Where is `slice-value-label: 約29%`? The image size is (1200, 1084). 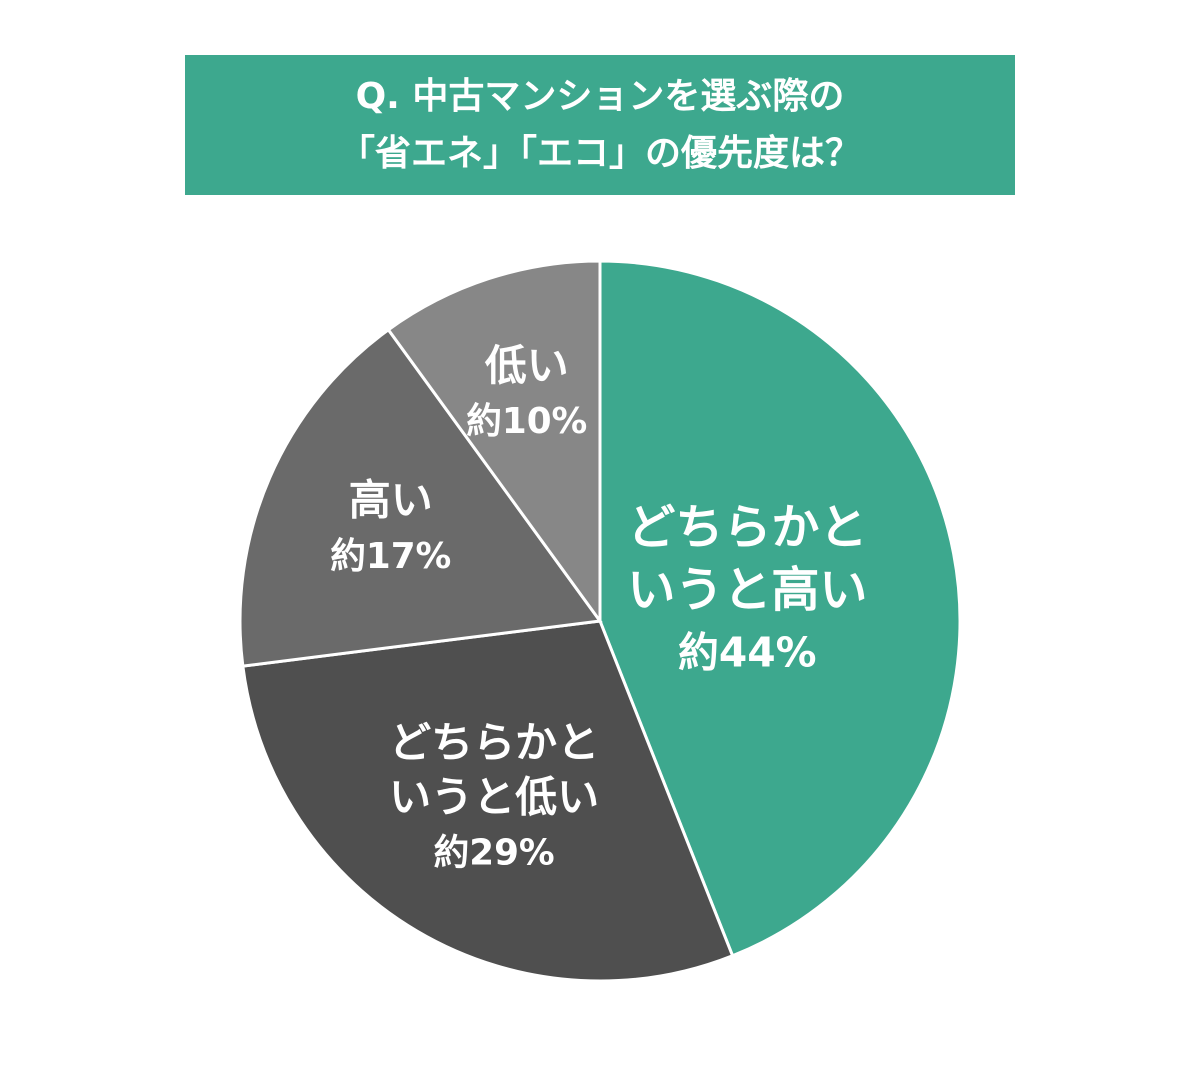 slice-value-label: 約29% is located at coordinates (494, 853).